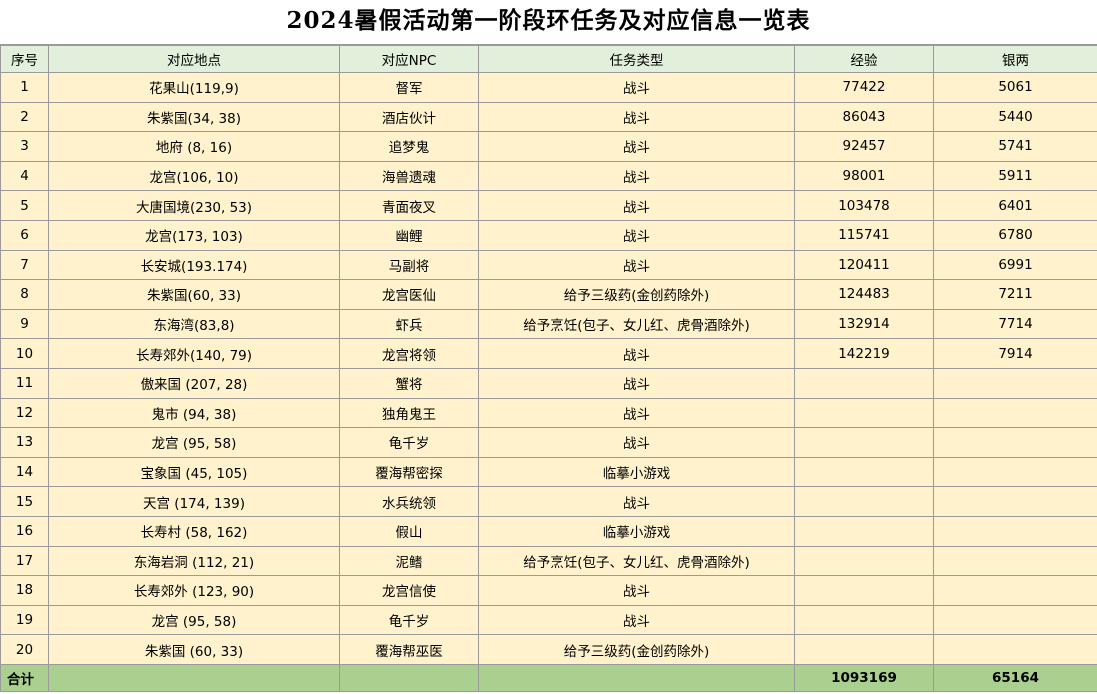 The height and width of the screenshot is (694, 1097). I want to click on location-cell: 龙宫(173, 103), so click(194, 235).